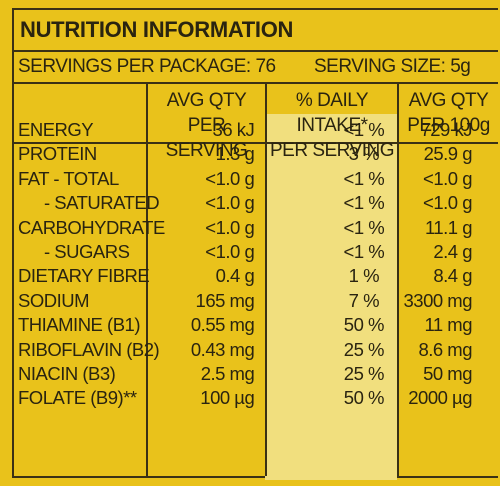  I want to click on per-100g-value: 11.1 g, so click(448, 227).